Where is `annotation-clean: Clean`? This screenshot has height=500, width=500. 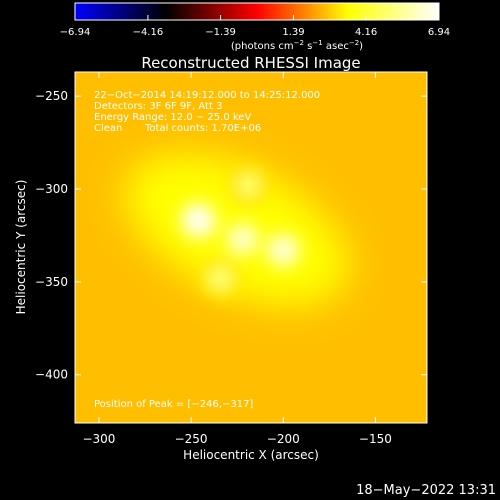
annotation-clean: Clean is located at coordinates (108, 128).